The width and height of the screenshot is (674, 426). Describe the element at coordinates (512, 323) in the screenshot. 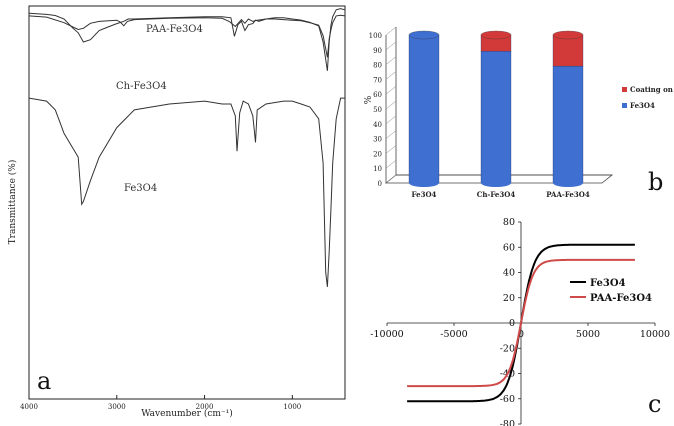

I see `panel-c-ytick-label-0: 0` at that location.